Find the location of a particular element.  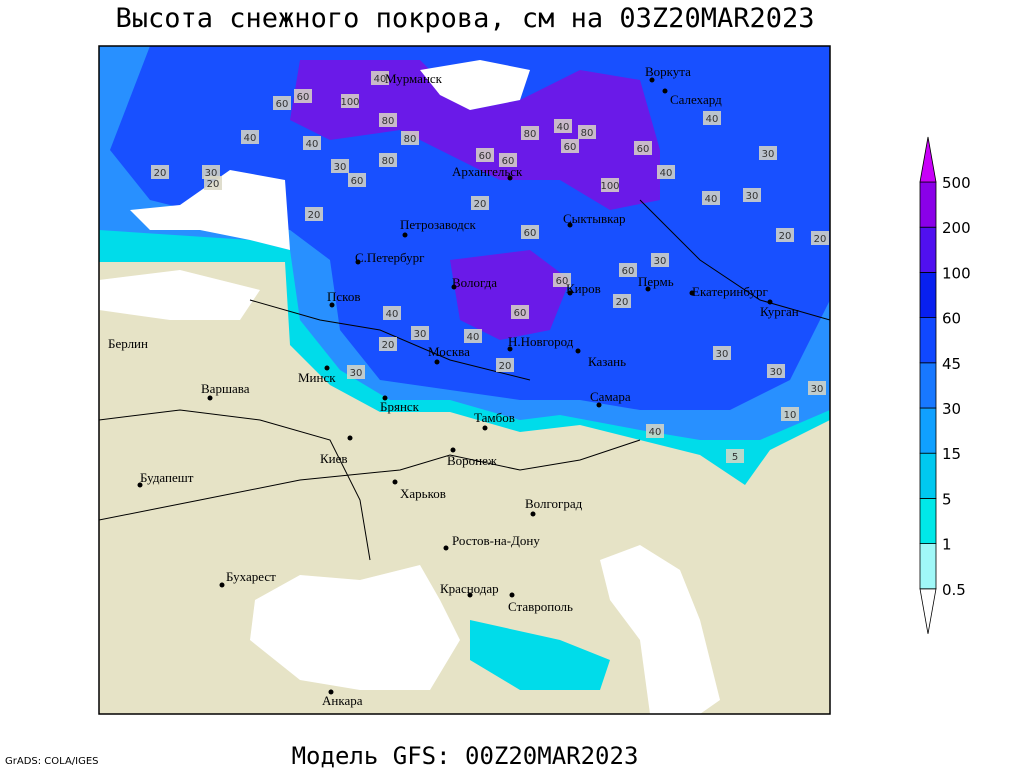

colorbar-label: 15 is located at coordinates (951, 454).